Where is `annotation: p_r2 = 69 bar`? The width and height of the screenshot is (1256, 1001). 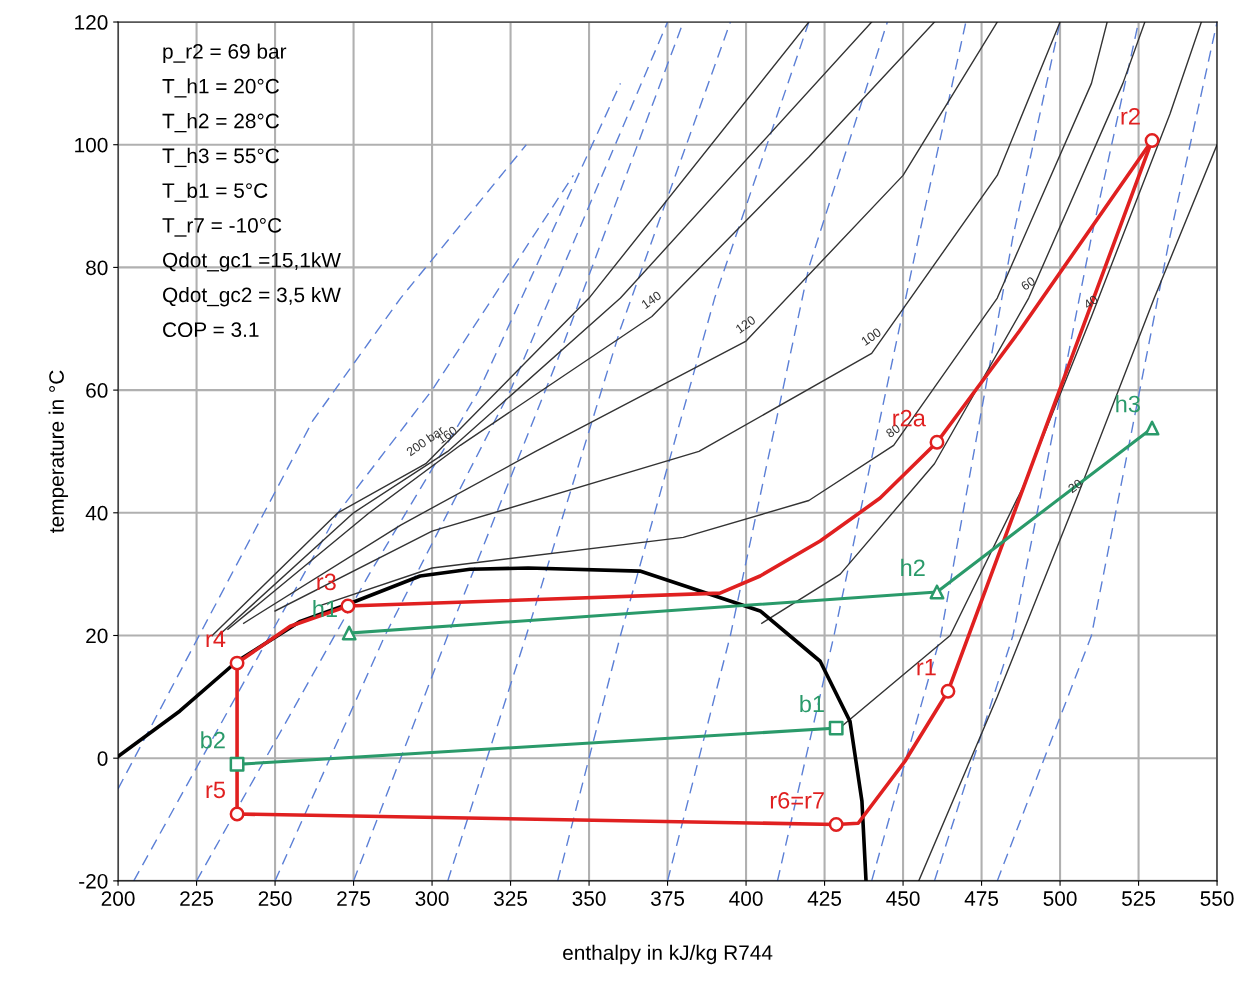
annotation: p_r2 = 69 bar is located at coordinates (225, 53).